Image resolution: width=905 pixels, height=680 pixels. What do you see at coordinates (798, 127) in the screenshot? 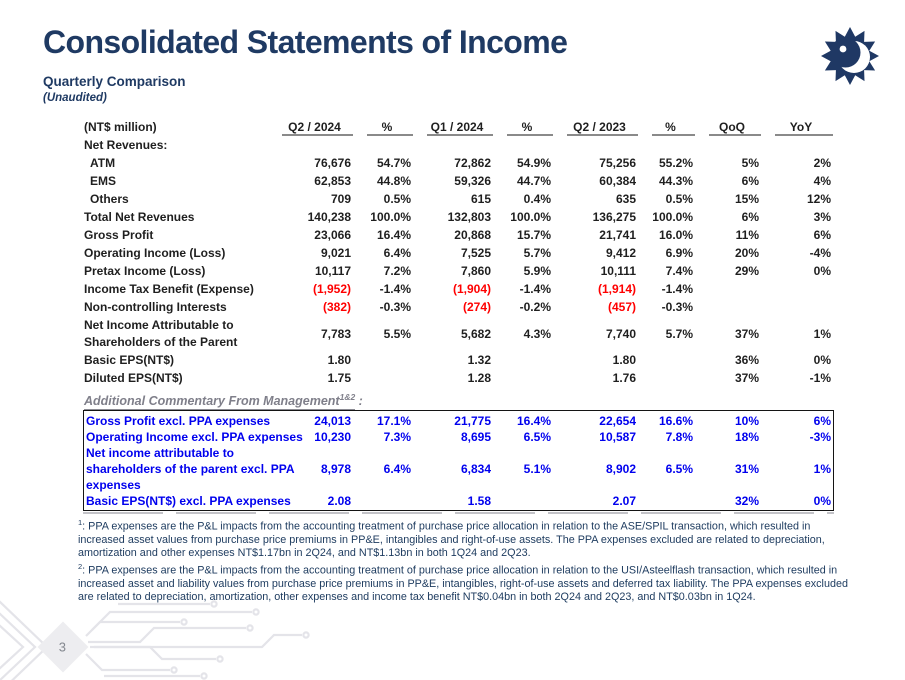
I see `column-header: YoY` at bounding box center [798, 127].